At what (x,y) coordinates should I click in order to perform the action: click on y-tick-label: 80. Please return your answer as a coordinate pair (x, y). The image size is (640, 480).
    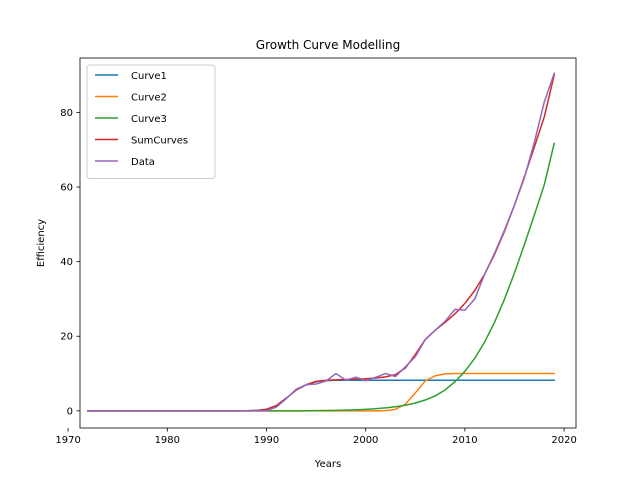
    Looking at the image, I should click on (66, 113).